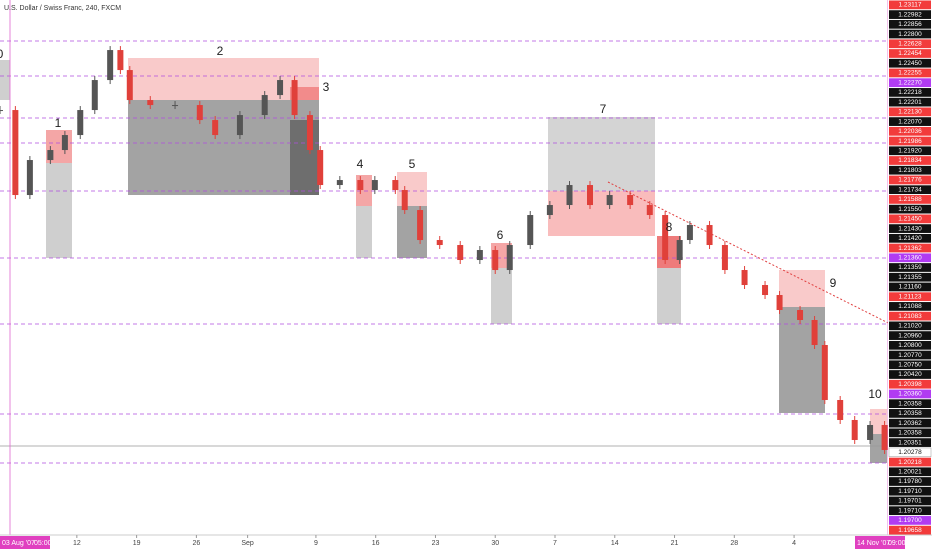  What do you see at coordinates (412, 164) in the screenshot?
I see `box-label: 5` at bounding box center [412, 164].